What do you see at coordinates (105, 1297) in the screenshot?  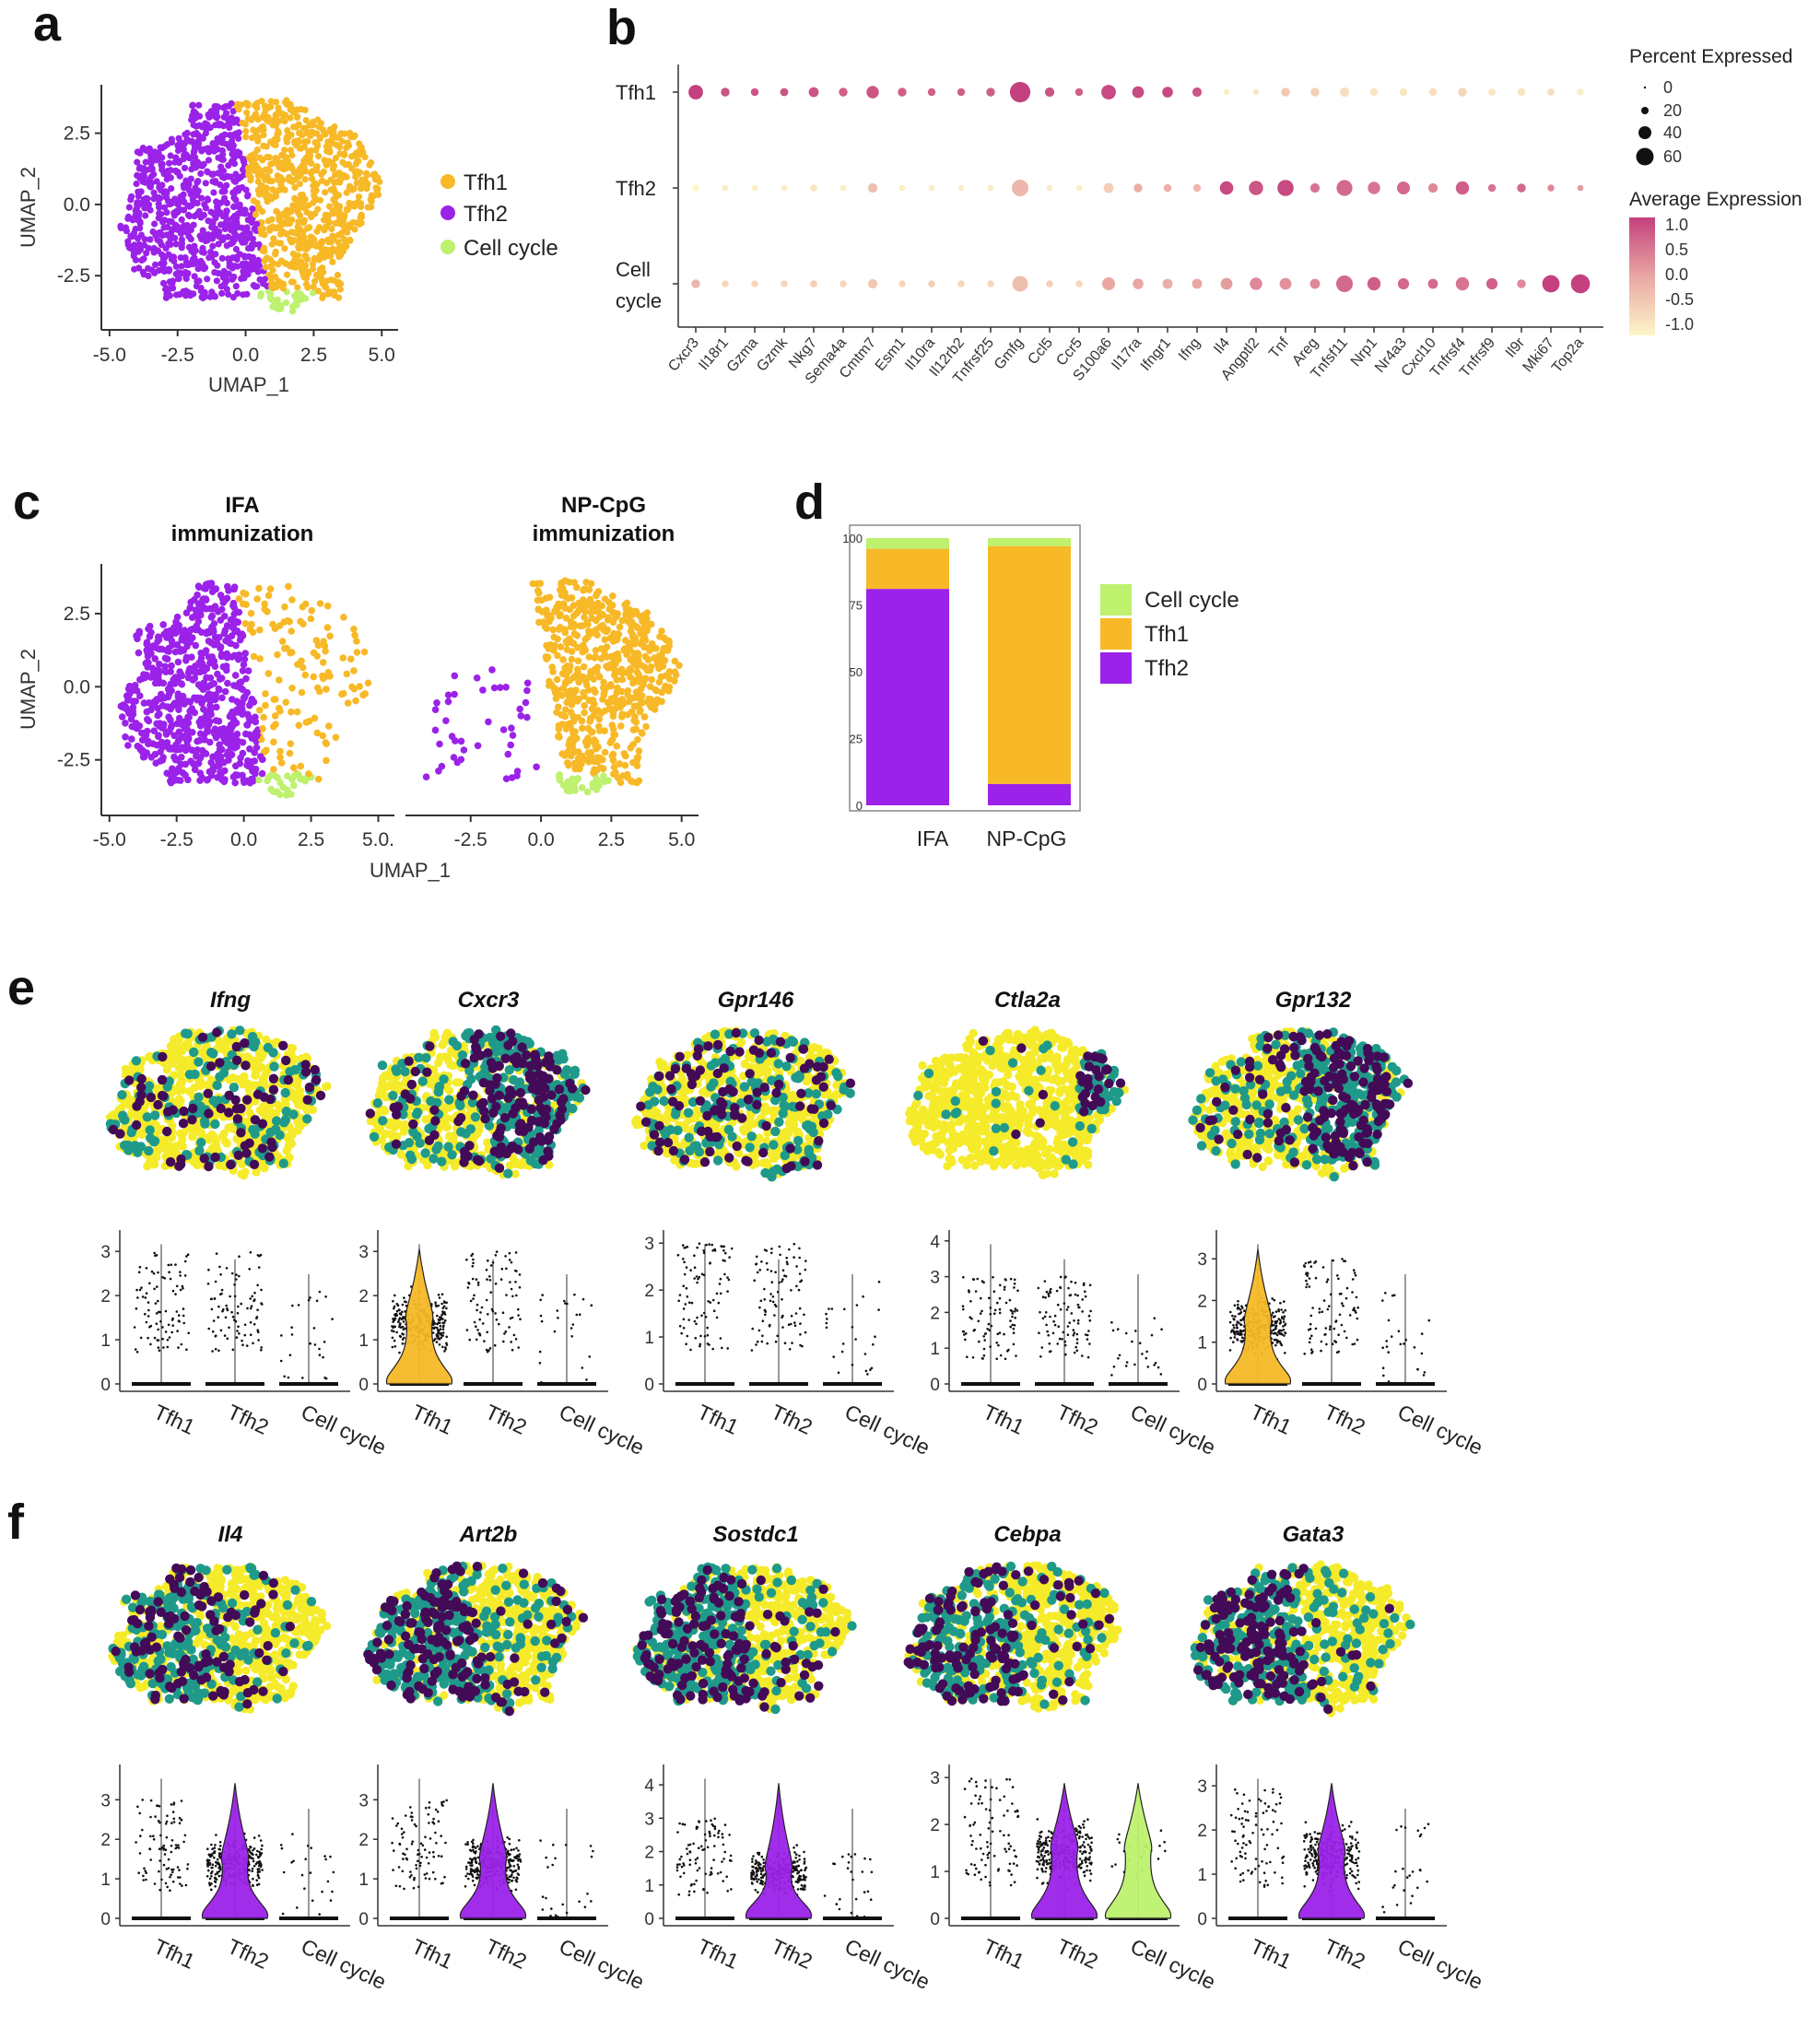 I see `violin-ytick: 2` at bounding box center [105, 1297].